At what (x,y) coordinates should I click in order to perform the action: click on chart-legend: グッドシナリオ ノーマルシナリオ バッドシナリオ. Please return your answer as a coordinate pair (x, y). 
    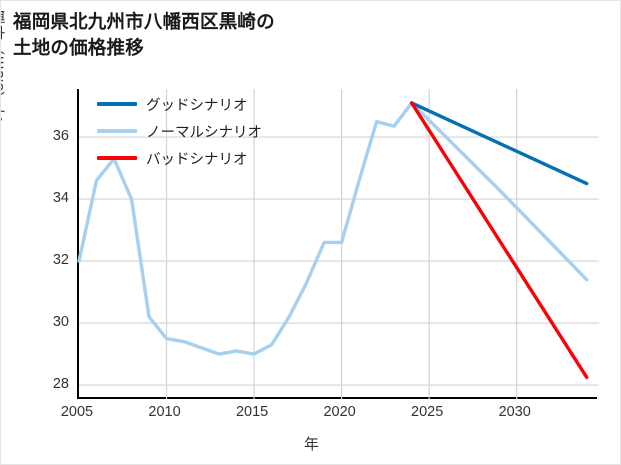
    Looking at the image, I should click on (179, 131).